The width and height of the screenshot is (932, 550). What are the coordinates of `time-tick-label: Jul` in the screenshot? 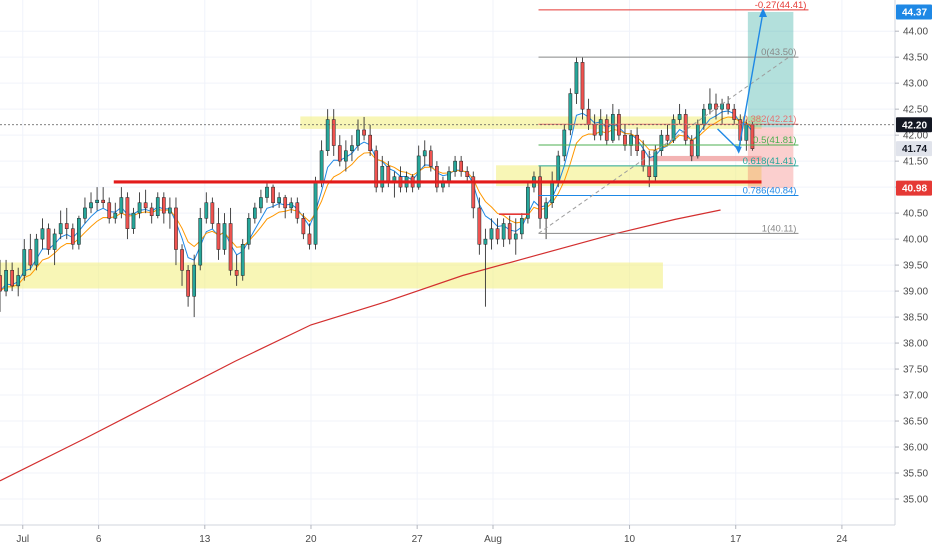 It's located at (22, 539).